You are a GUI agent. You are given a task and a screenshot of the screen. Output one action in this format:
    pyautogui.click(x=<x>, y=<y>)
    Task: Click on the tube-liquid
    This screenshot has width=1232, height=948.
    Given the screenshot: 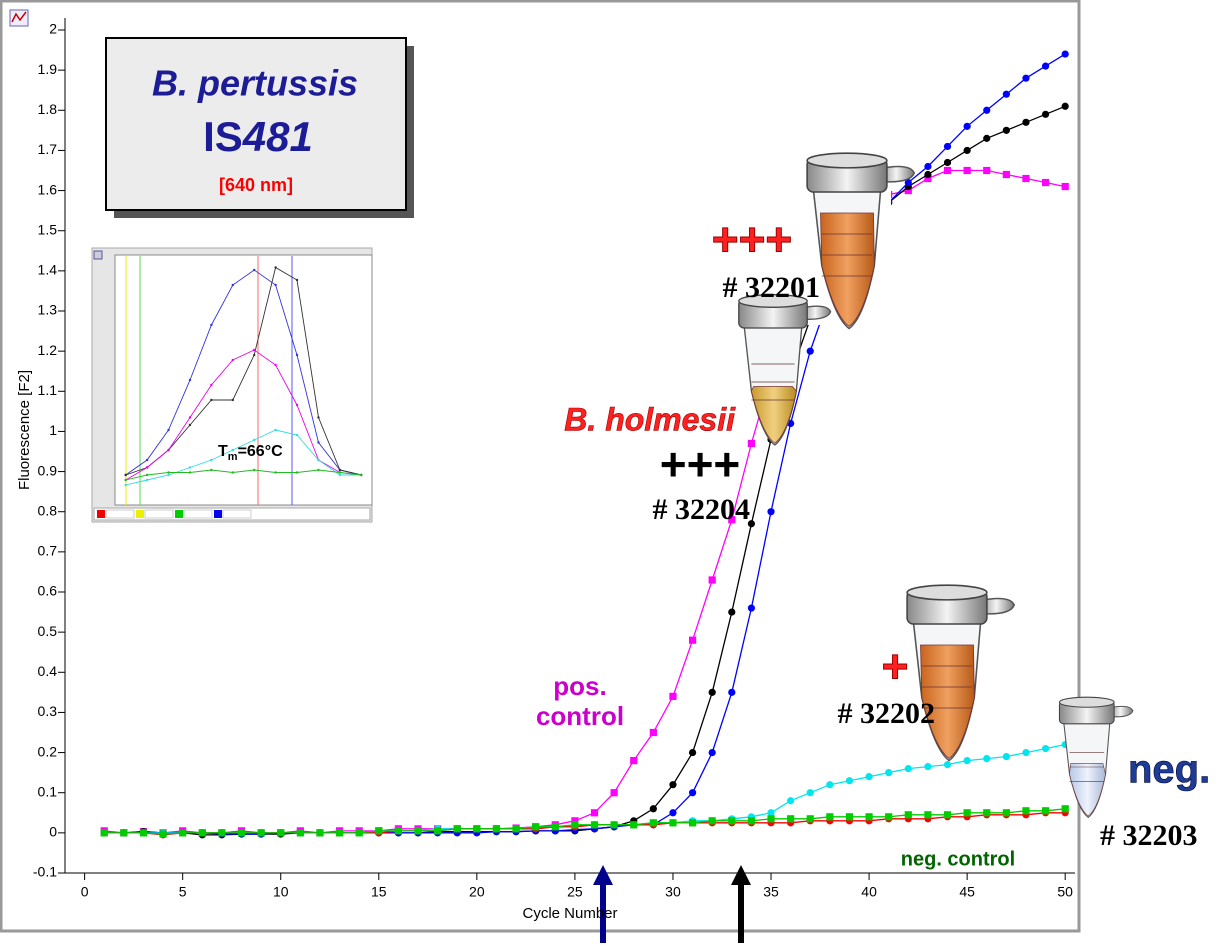 What is the action you would take?
    pyautogui.click(x=1087, y=790)
    